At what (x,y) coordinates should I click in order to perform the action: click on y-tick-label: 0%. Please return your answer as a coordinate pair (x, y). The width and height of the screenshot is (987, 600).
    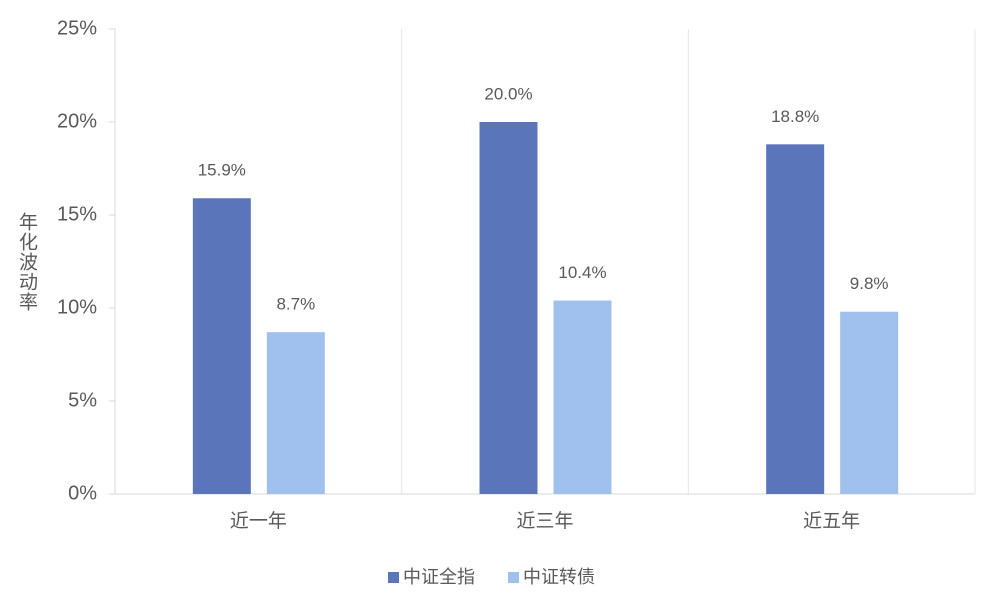
    Looking at the image, I should click on (82, 493).